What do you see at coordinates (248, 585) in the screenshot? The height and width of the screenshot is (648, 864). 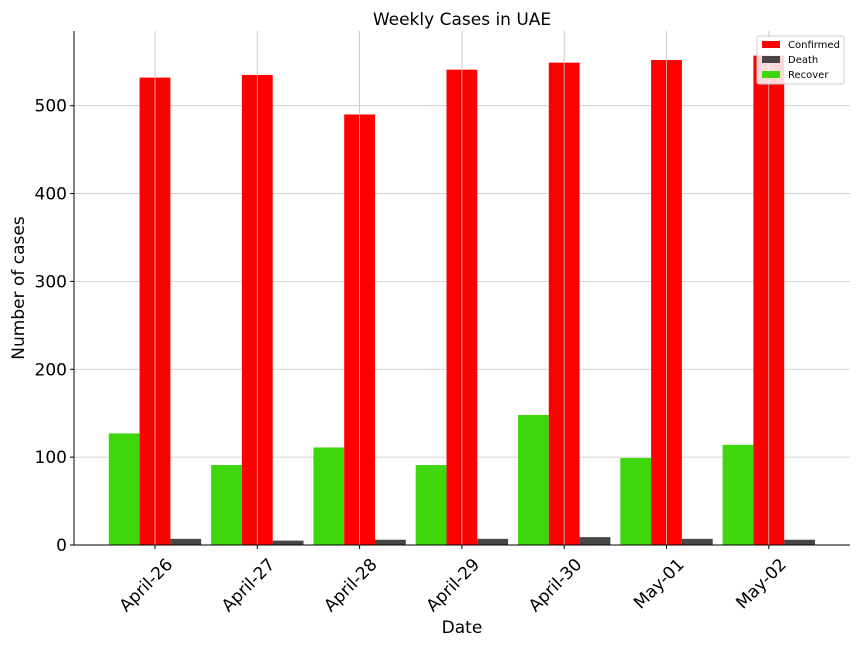 I see `x-tick-label: April-27` at bounding box center [248, 585].